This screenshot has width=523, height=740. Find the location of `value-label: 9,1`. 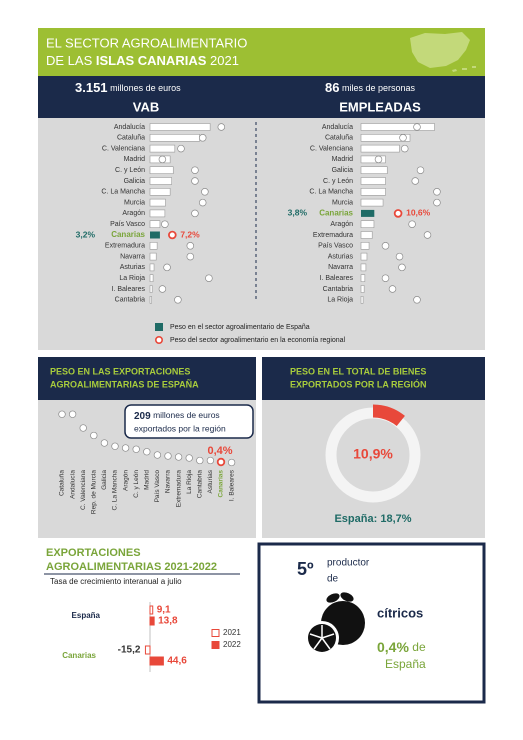

value-label: 9,1 is located at coordinates (164, 610).